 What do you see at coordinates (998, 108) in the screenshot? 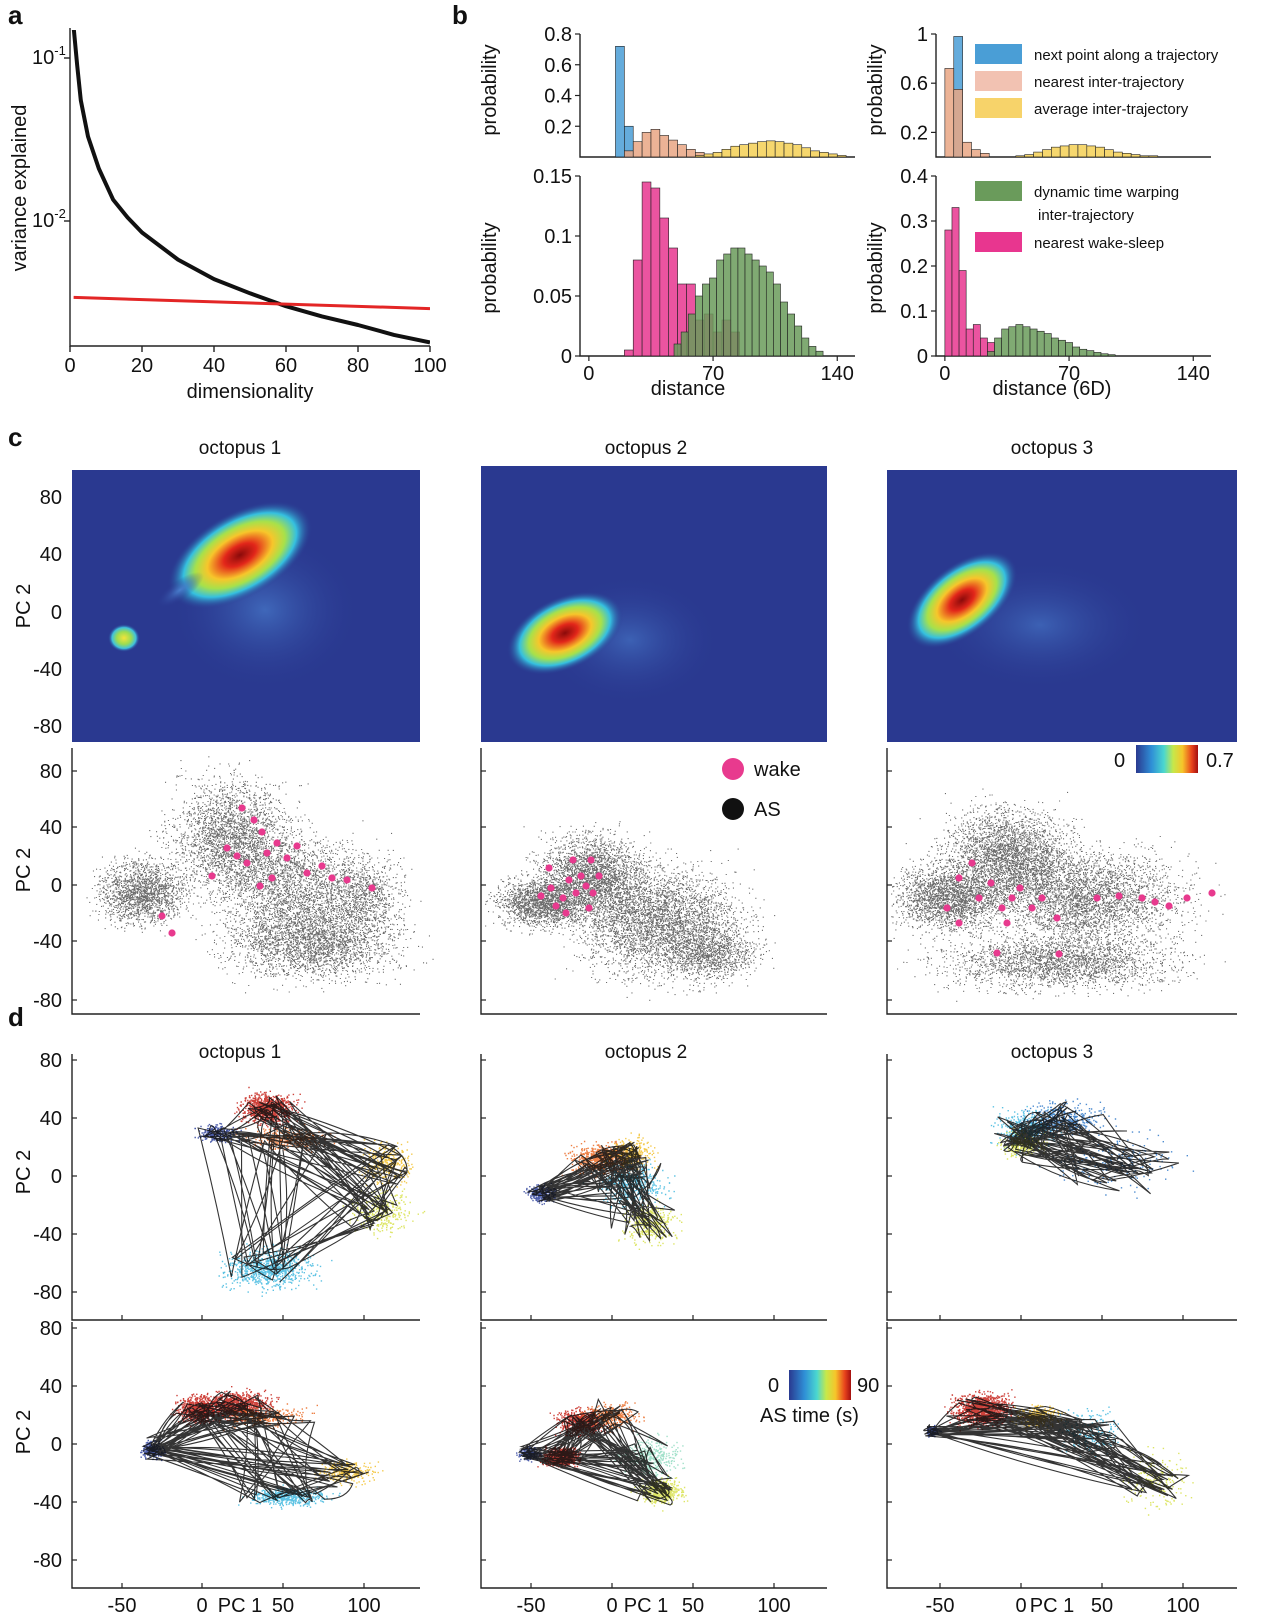
I see `legend-swatch-average` at bounding box center [998, 108].